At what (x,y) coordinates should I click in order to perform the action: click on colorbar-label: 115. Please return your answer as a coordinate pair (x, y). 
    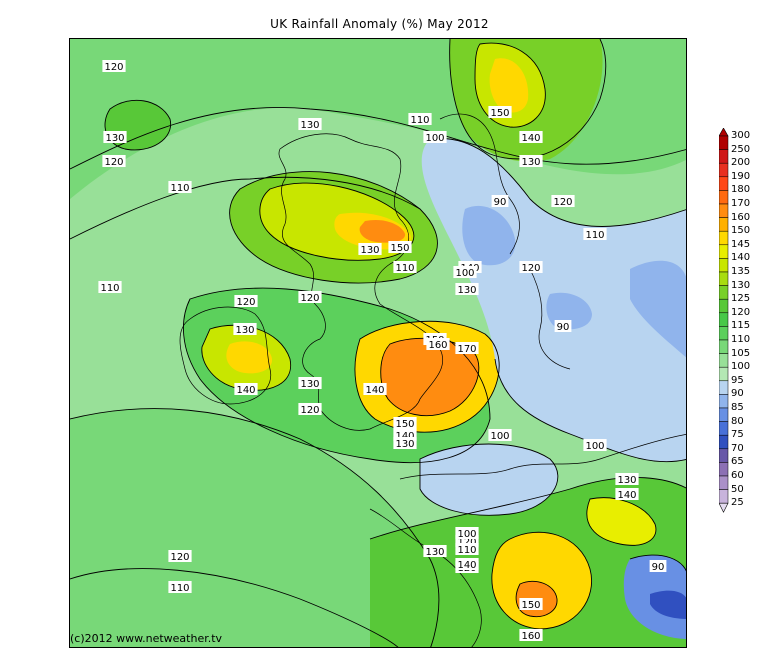
    Looking at the image, I should click on (741, 326).